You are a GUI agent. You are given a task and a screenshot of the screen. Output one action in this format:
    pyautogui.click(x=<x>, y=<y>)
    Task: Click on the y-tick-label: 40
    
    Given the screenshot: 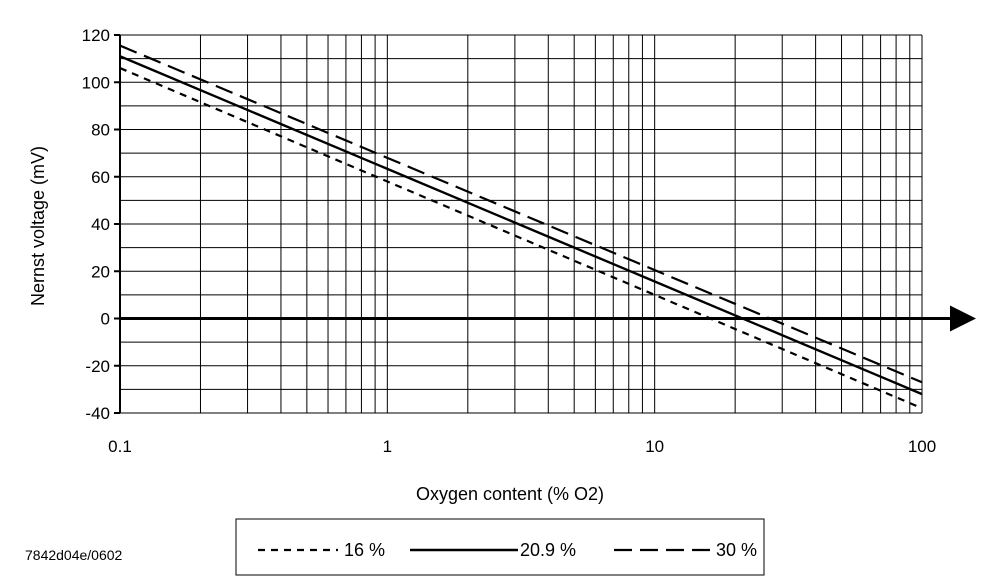 What is the action you would take?
    pyautogui.click(x=100, y=224)
    